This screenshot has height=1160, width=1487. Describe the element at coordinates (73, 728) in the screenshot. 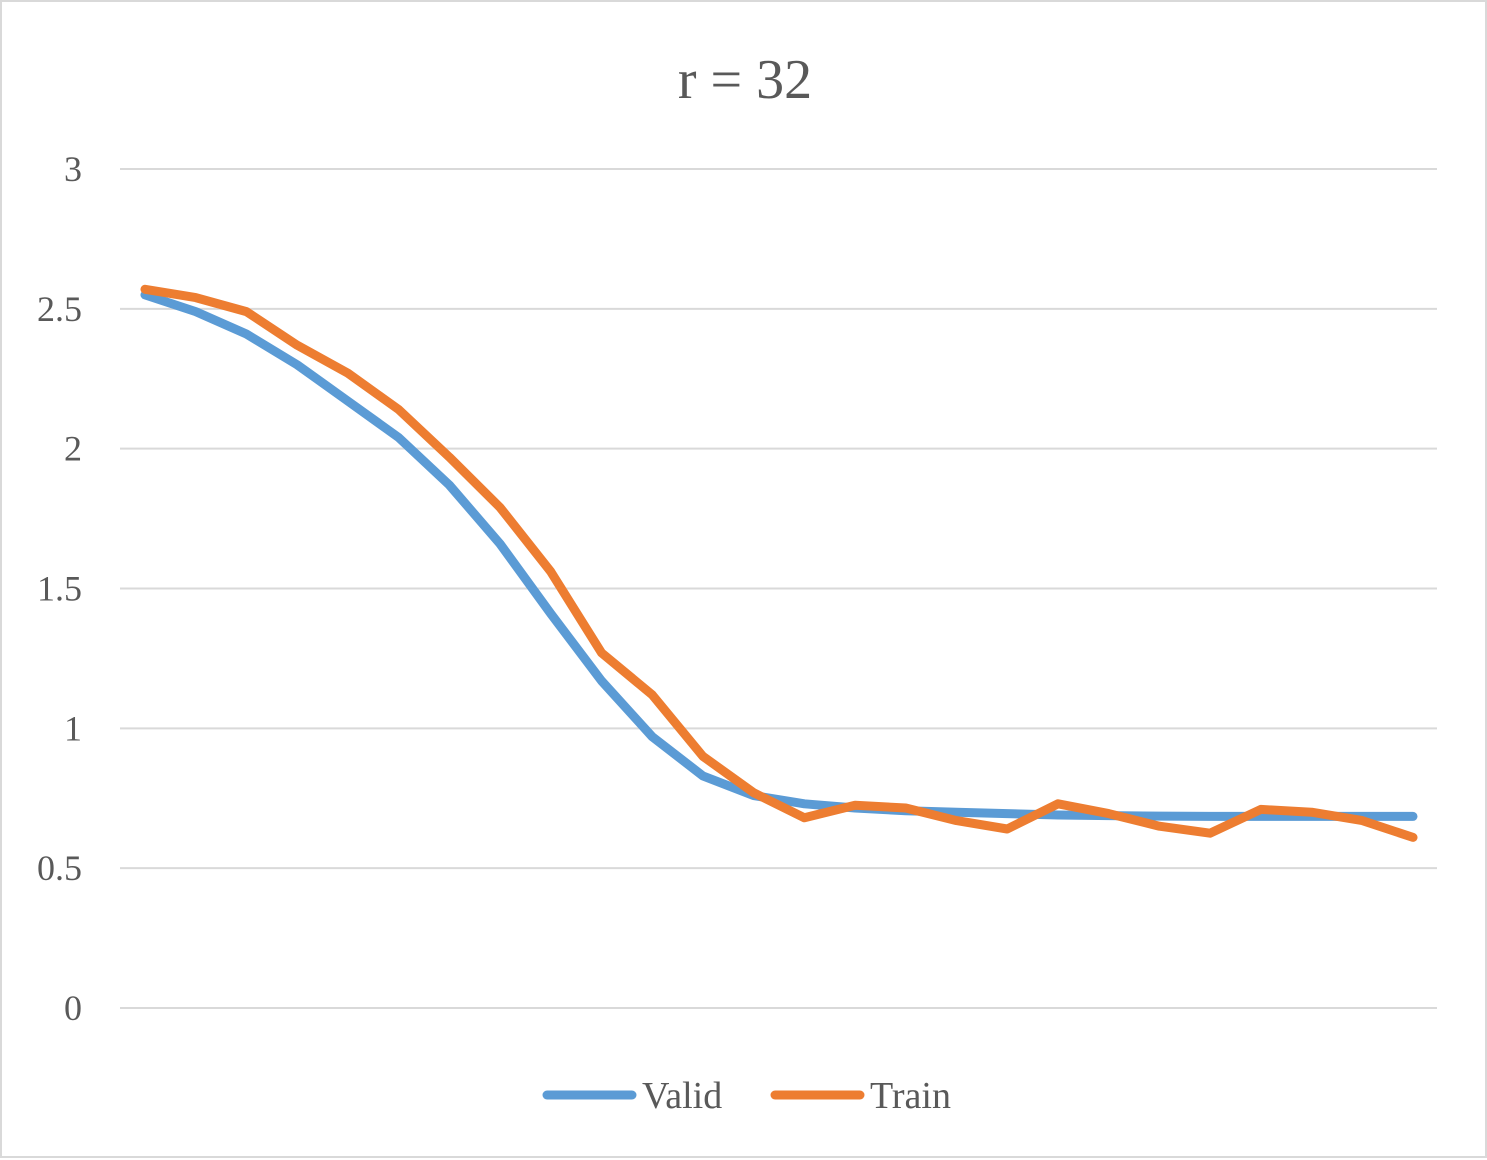

I see `y-tick-label: 1` at that location.